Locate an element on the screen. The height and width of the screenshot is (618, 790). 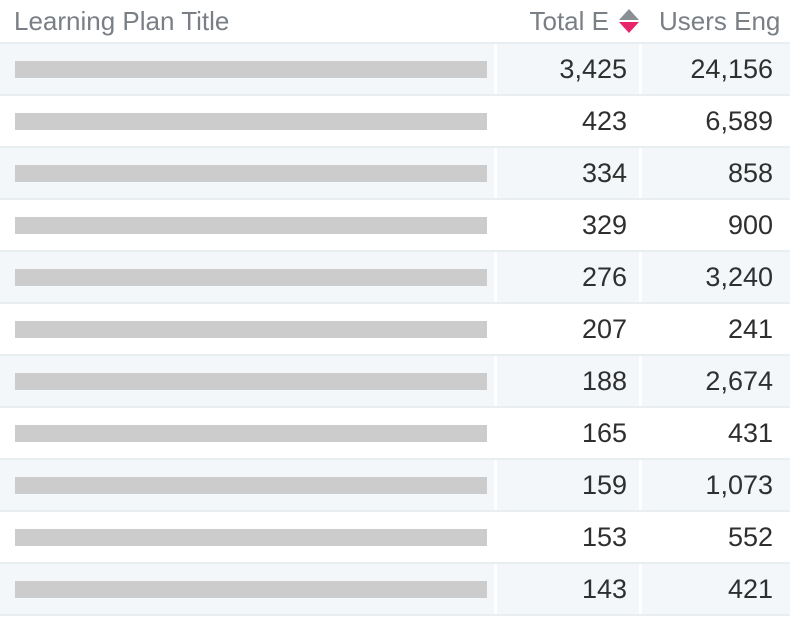
table-row: 143 421 is located at coordinates (395, 590).